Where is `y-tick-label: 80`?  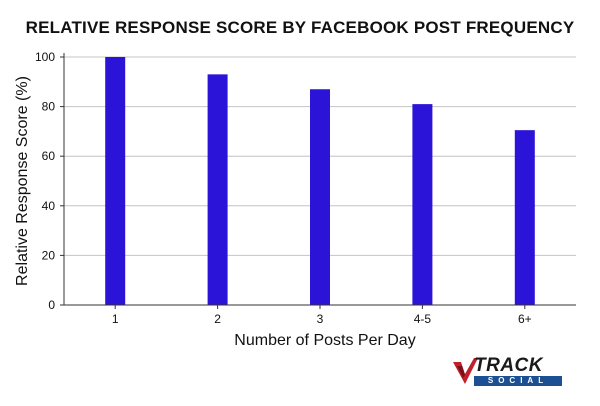 y-tick-label: 80 is located at coordinates (49, 107).